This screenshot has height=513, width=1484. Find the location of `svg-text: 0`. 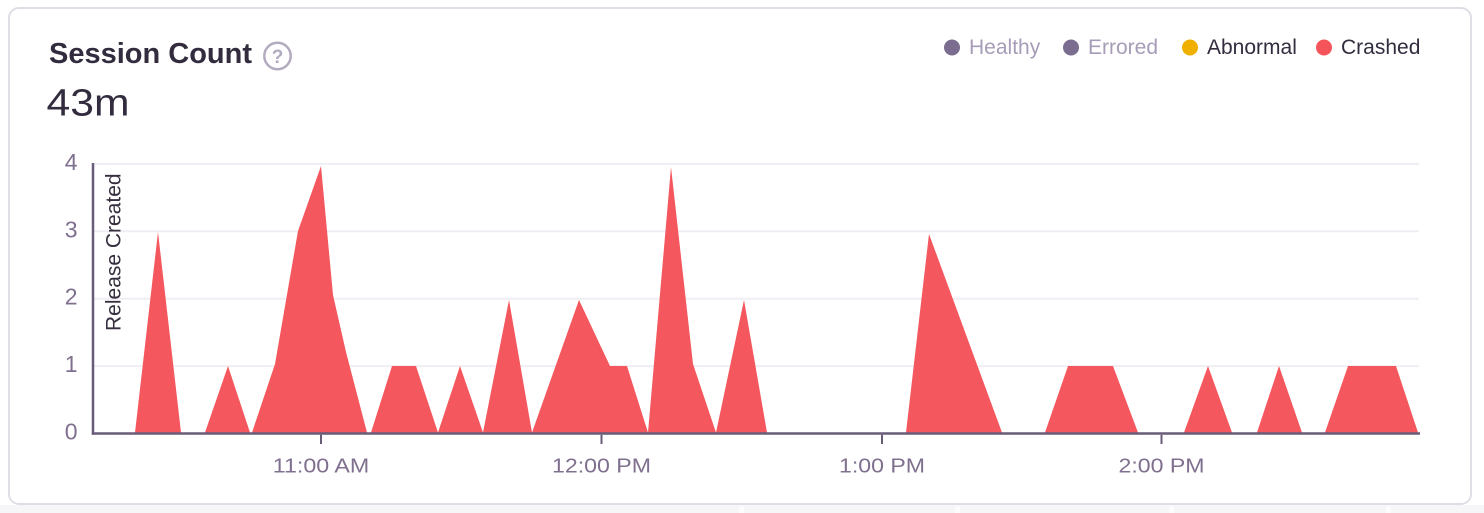

svg-text: 0 is located at coordinates (71, 432).